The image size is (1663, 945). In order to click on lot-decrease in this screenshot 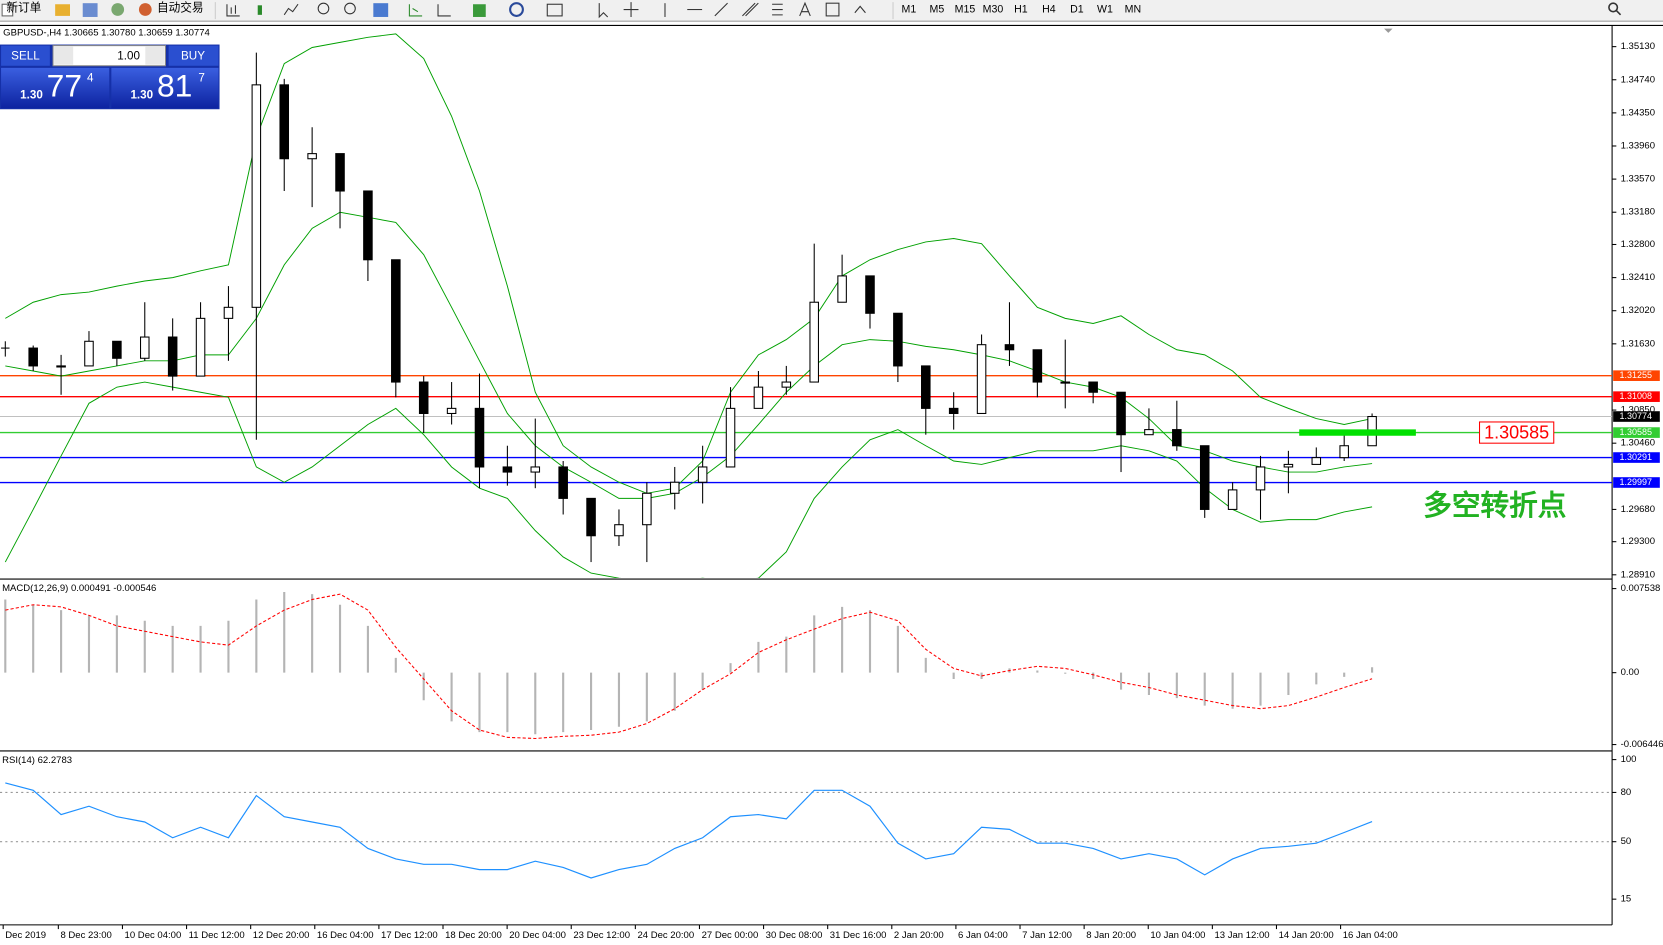, I will do `click(64, 55)`.